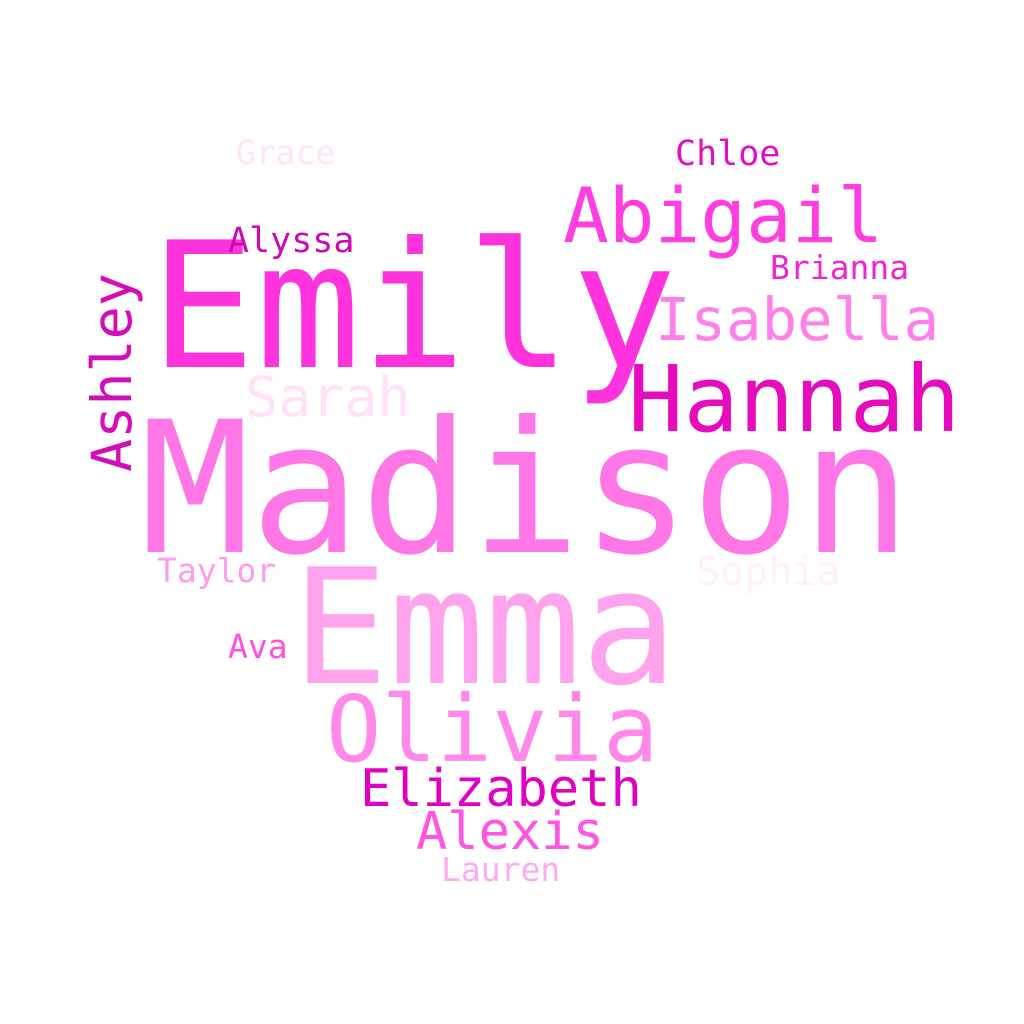 The width and height of the screenshot is (1024, 1024). I want to click on word-alyssa: Alyssa, so click(291, 241).